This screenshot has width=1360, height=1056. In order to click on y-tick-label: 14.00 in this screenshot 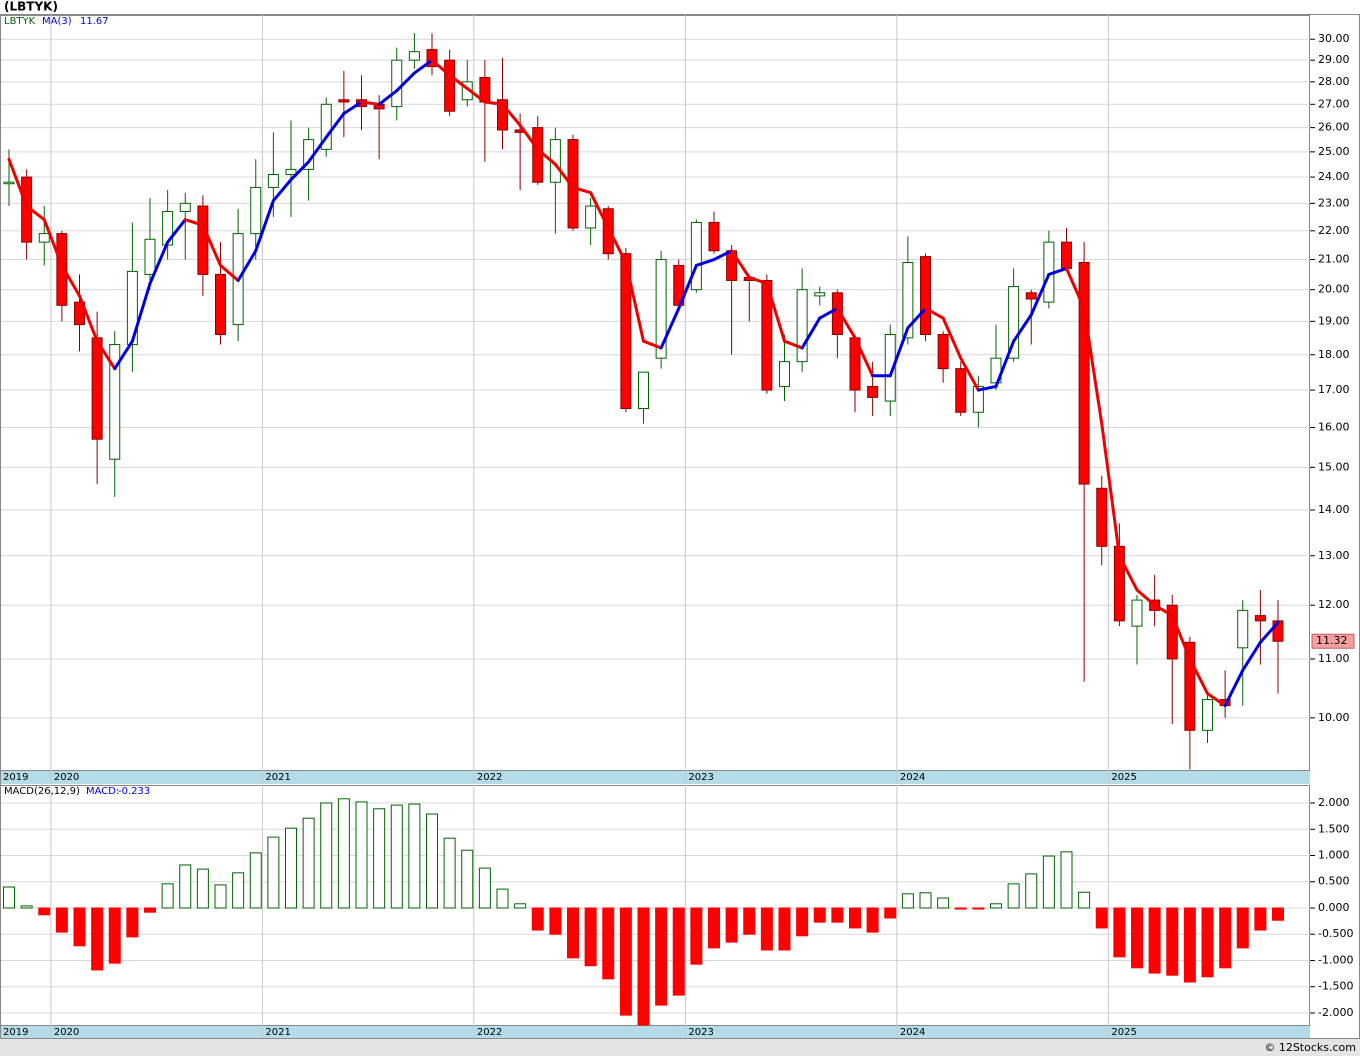, I will do `click(1334, 509)`.